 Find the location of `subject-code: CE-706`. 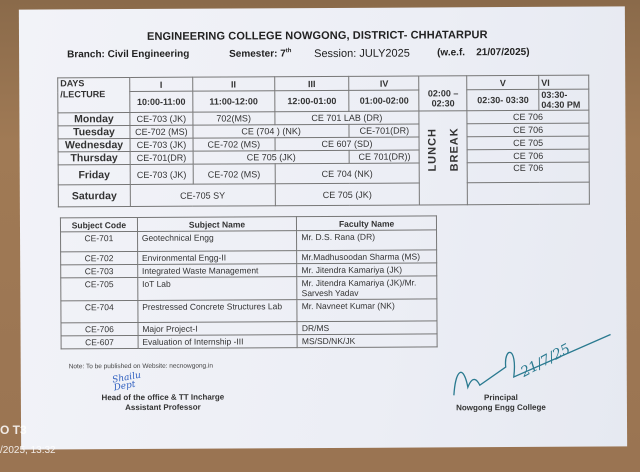

subject-code: CE-706 is located at coordinates (99, 329).